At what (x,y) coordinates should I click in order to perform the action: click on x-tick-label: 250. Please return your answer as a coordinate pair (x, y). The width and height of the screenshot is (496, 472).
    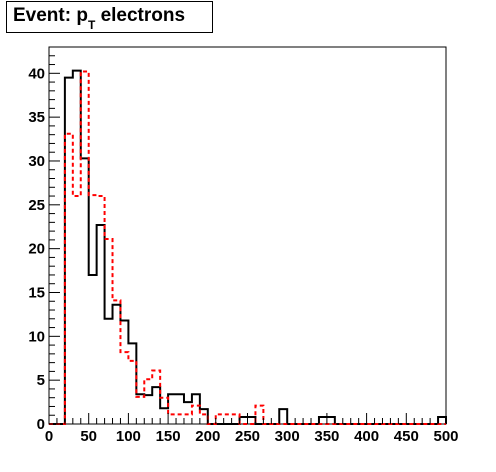
    Looking at the image, I should click on (247, 436).